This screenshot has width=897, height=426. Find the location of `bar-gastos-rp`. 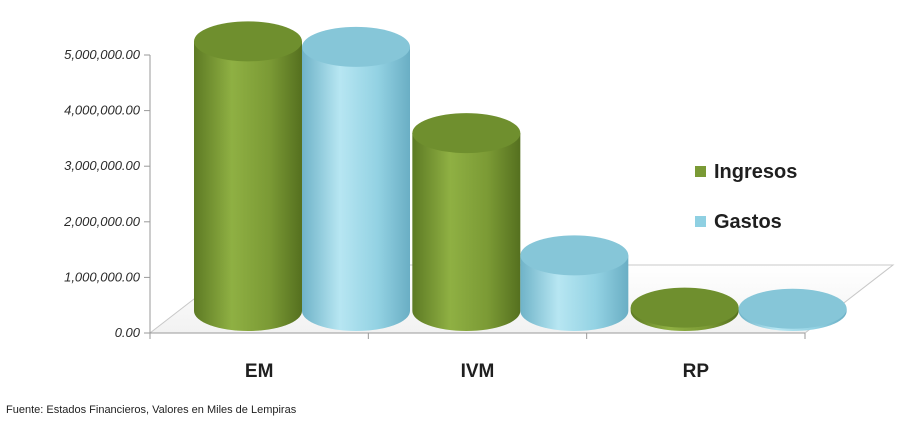

bar-gastos-rp is located at coordinates (792, 309).